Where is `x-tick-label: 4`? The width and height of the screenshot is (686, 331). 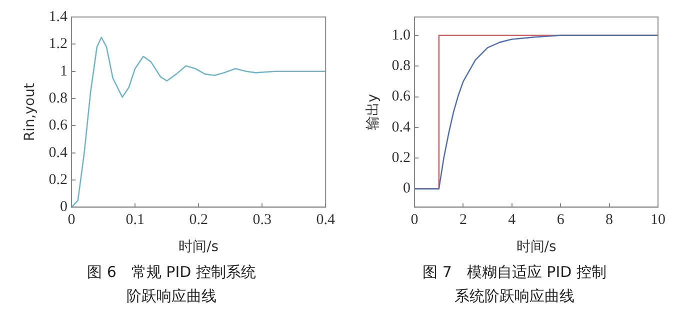
x-tick-label: 4 is located at coordinates (512, 220).